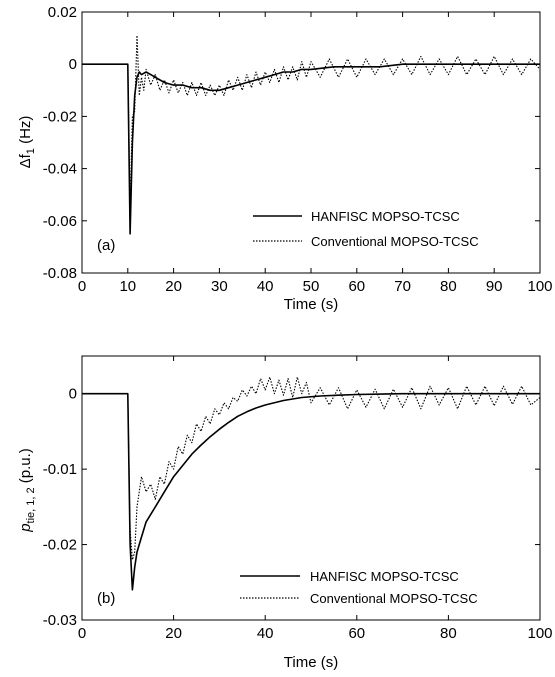 The height and width of the screenshot is (677, 555). Describe the element at coordinates (60, 469) in the screenshot. I see `y-tick-label-b: -0.01` at that location.